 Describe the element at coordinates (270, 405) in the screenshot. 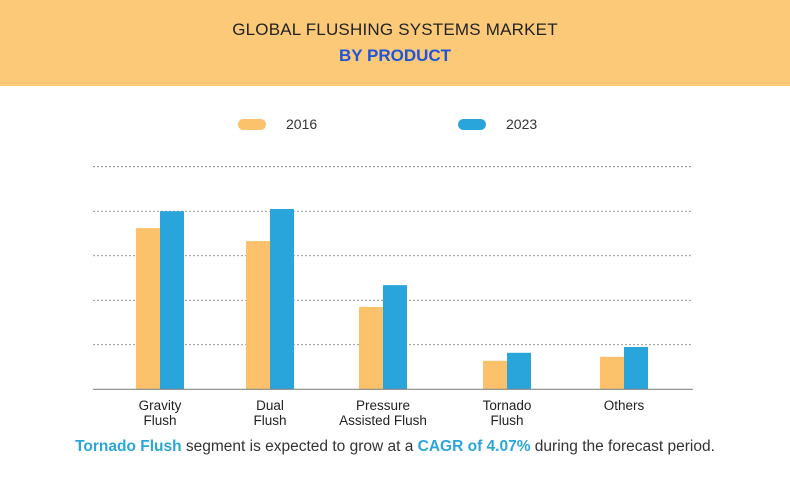

I see `x-tick-label-line: Dual` at that location.